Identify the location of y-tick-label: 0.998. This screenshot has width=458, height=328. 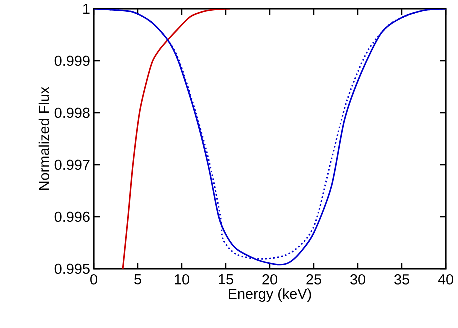
(72, 113).